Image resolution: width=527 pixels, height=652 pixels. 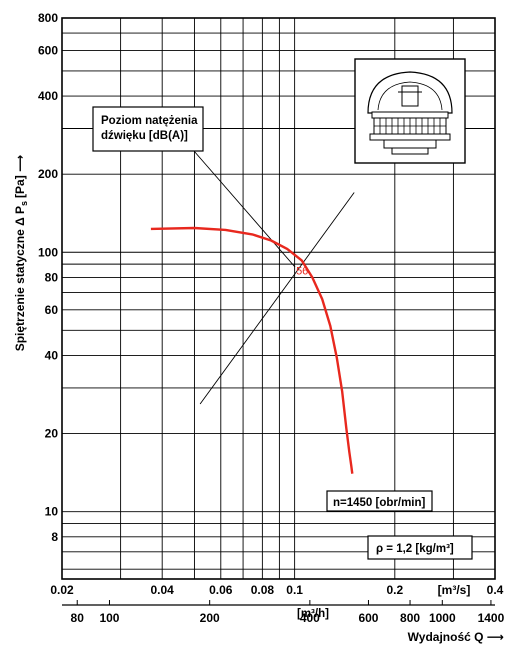 I want to click on x-axis-title: Wydajność Q ⟶, so click(x=456, y=637).